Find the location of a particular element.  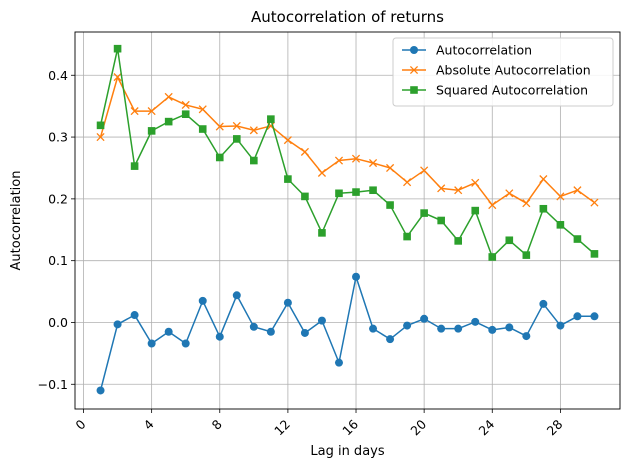

x-axis-label: Lag in days is located at coordinates (347, 451).